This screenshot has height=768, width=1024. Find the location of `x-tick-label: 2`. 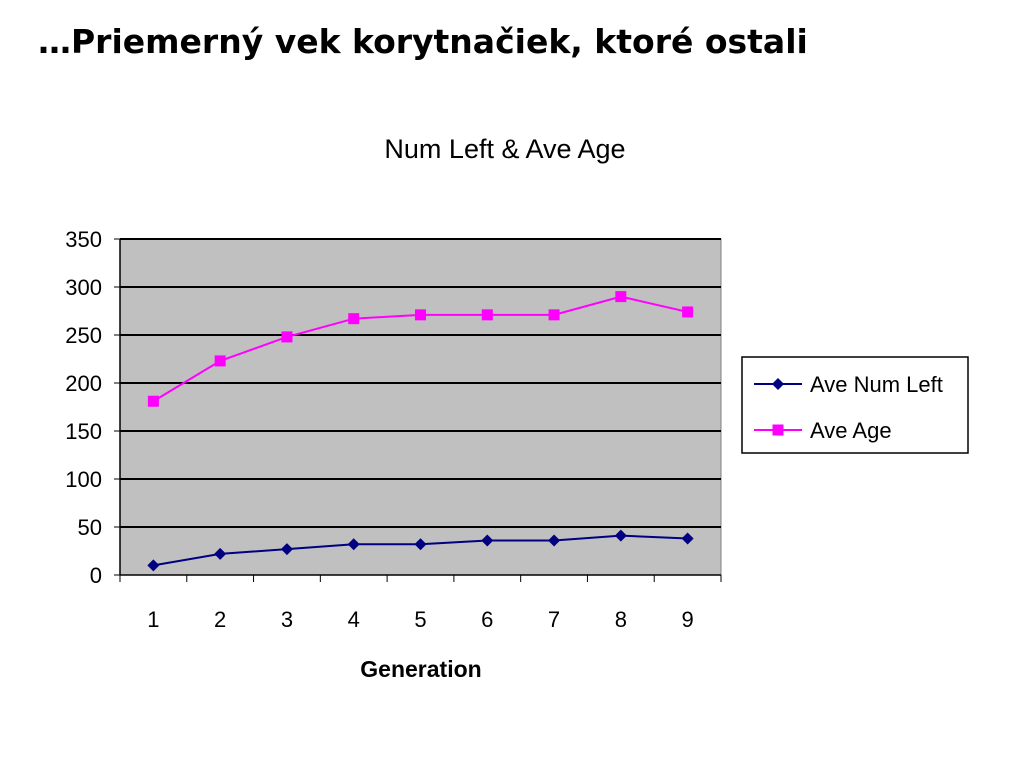

x-tick-label: 2 is located at coordinates (220, 619).